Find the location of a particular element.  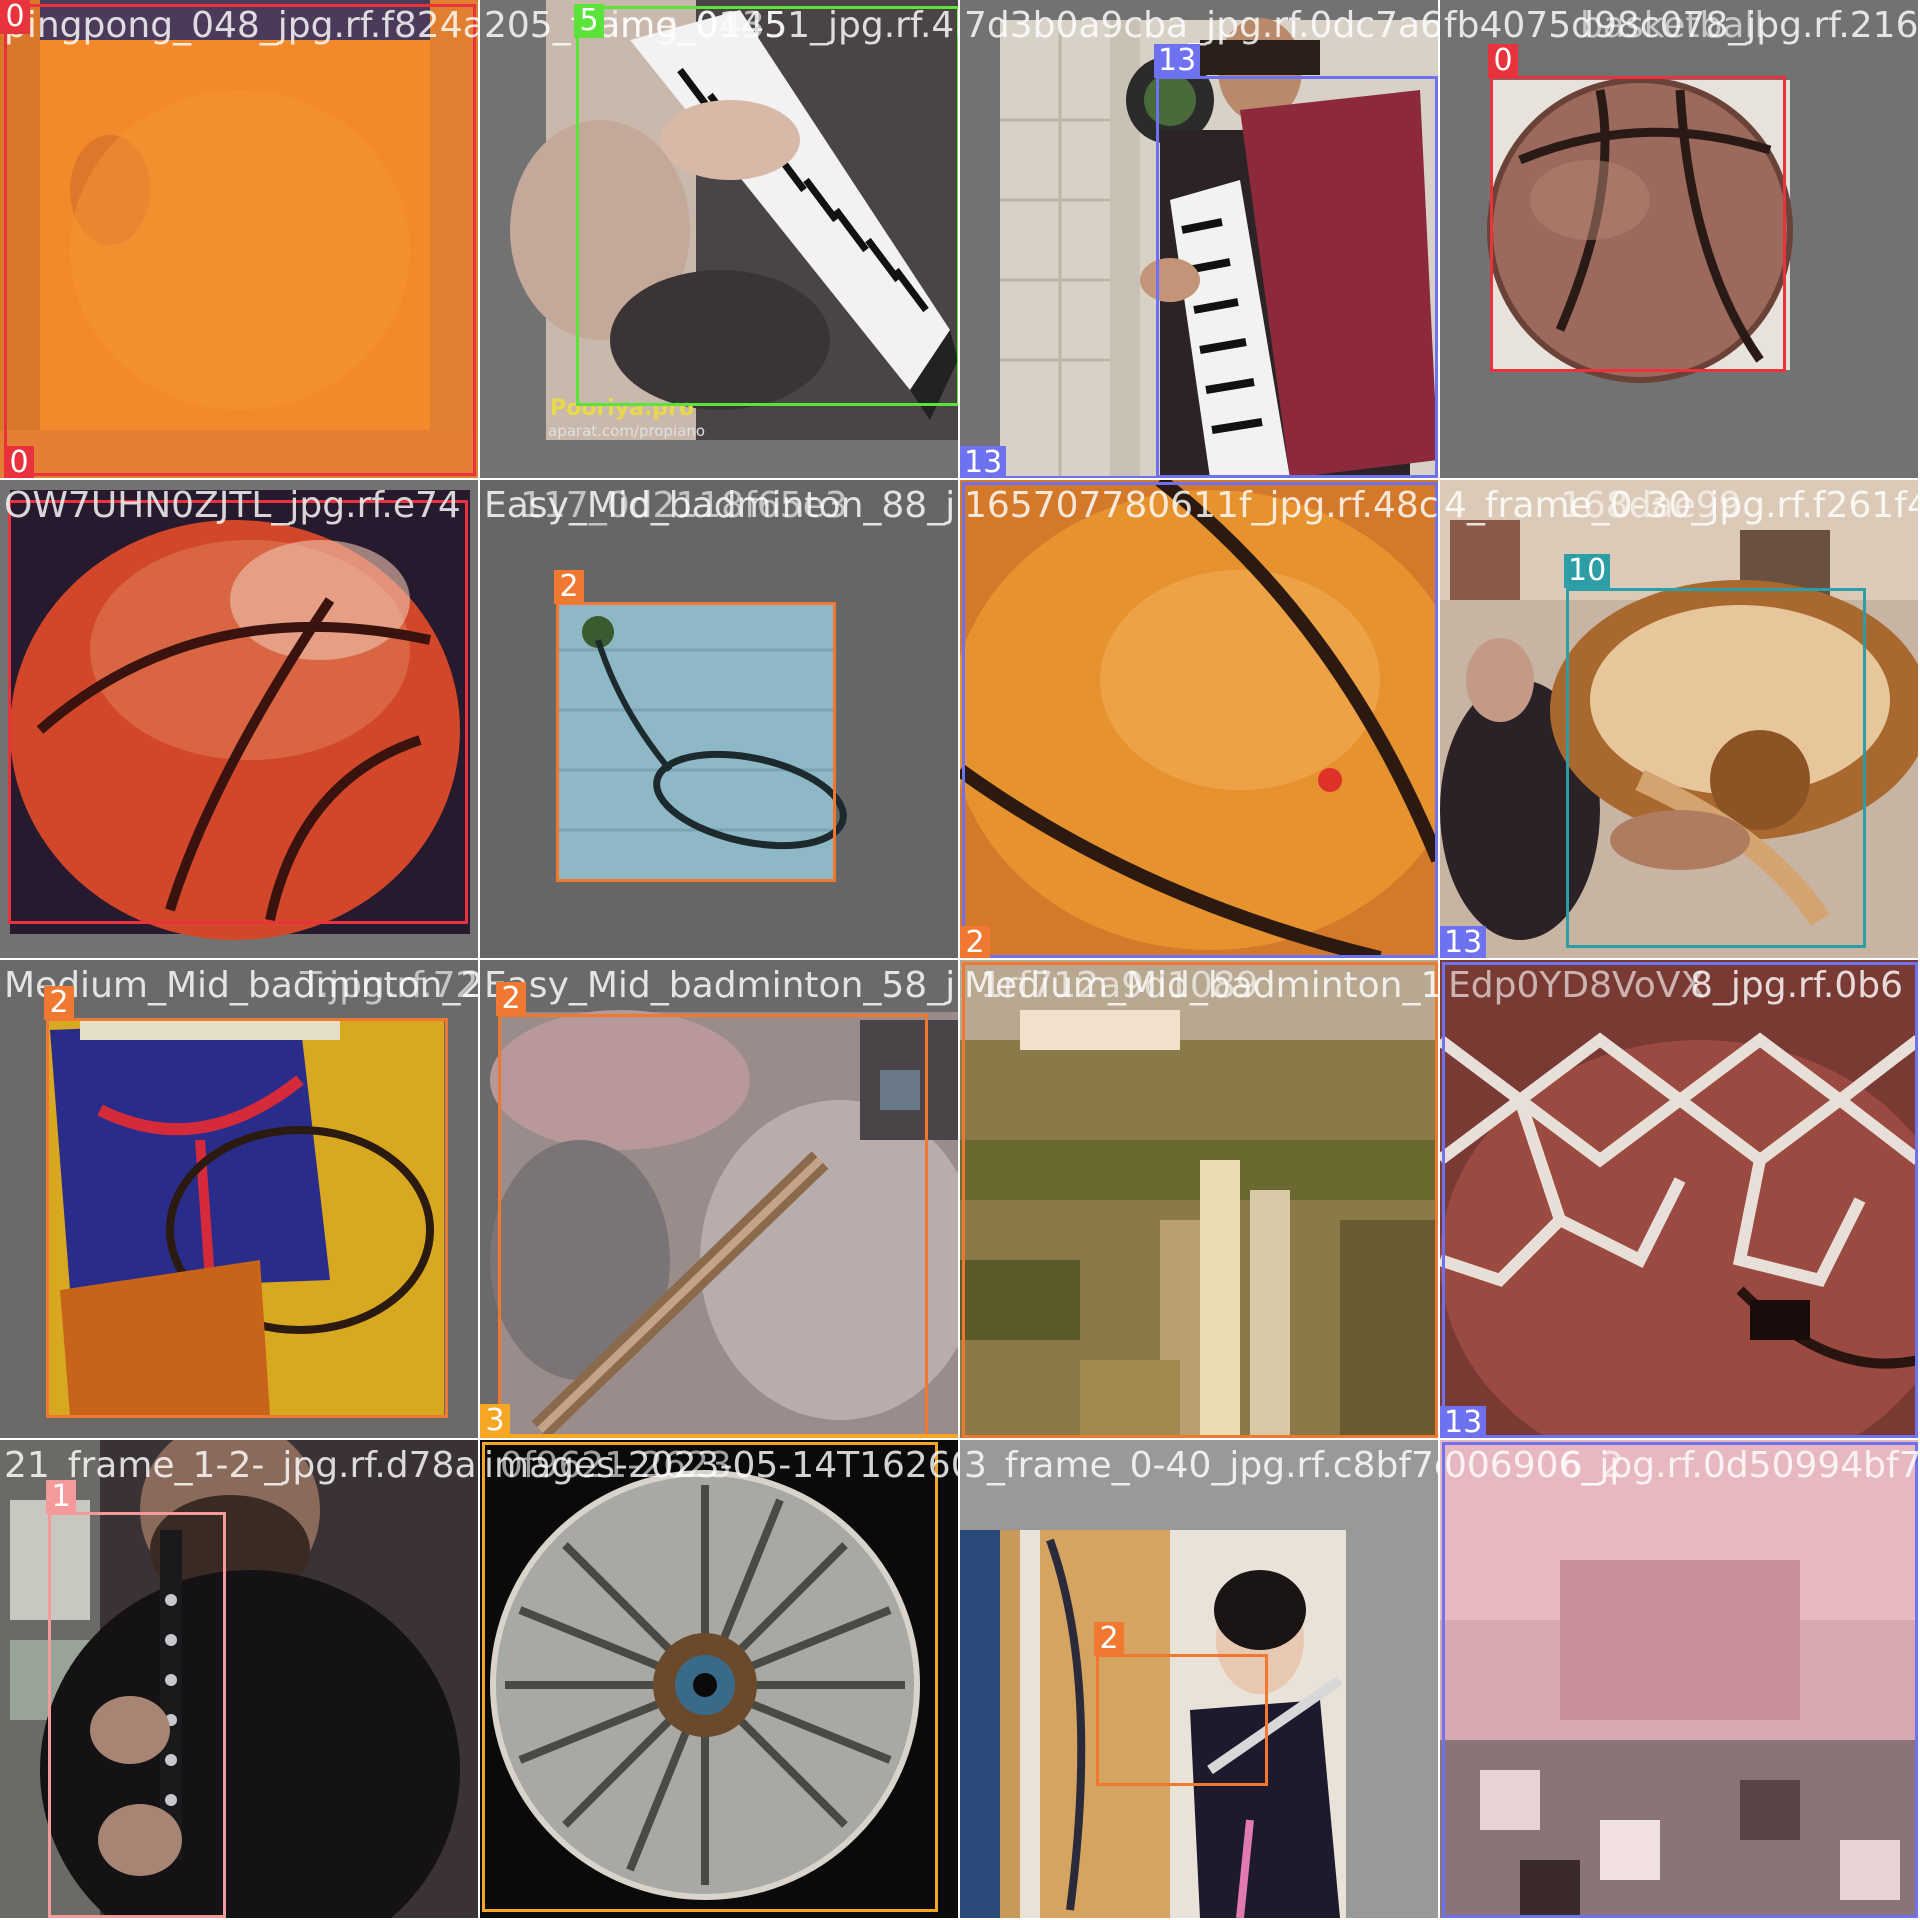

tile-flute: 2 3_frame_0-40_jpg.rf.c8bf7e5 is located at coordinates (1199, 1679).